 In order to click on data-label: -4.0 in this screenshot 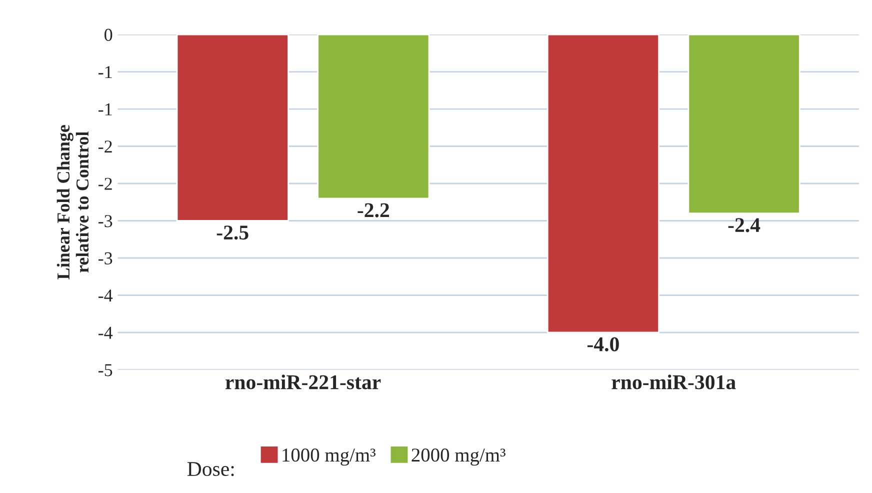, I will do `click(603, 344)`.